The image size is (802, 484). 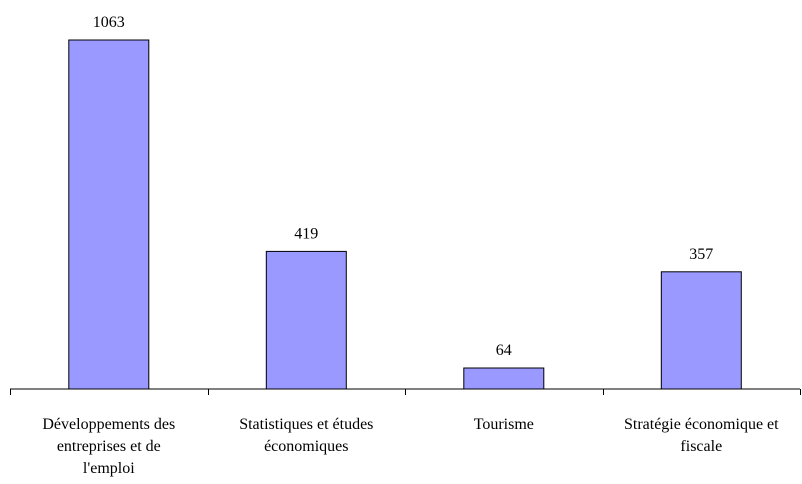 What do you see at coordinates (504, 350) in the screenshot?
I see `data-label: 64` at bounding box center [504, 350].